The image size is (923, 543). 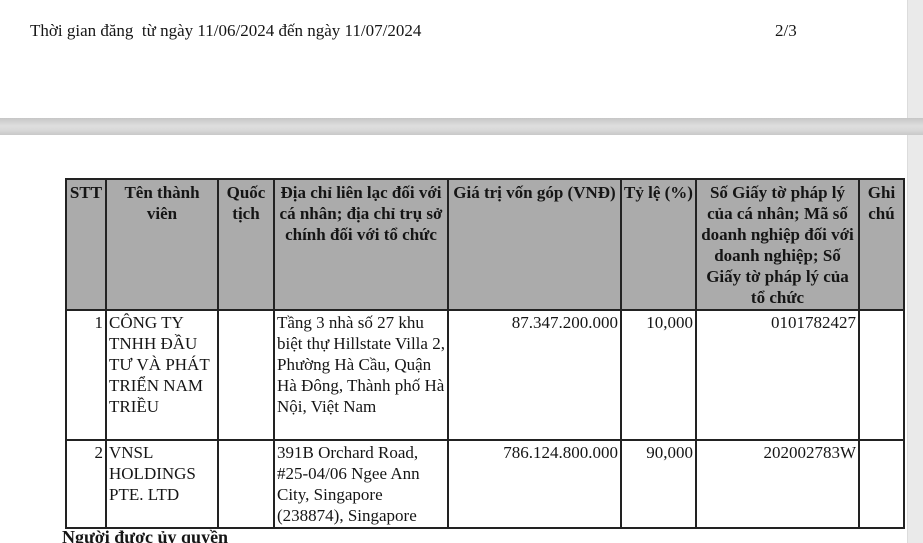 What do you see at coordinates (162, 484) in the screenshot?
I see `cell-member-name: VNSL HOLDINGS PTE. LTD` at bounding box center [162, 484].